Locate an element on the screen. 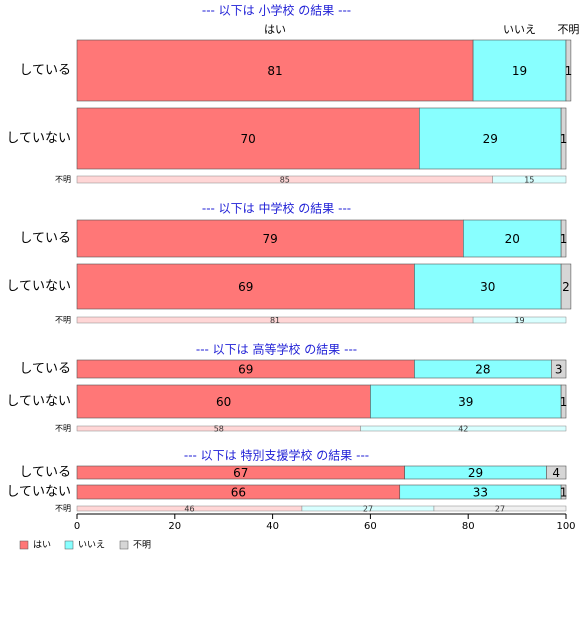 The width and height of the screenshot is (580, 636). unknown-bar-value: 81 is located at coordinates (275, 320).